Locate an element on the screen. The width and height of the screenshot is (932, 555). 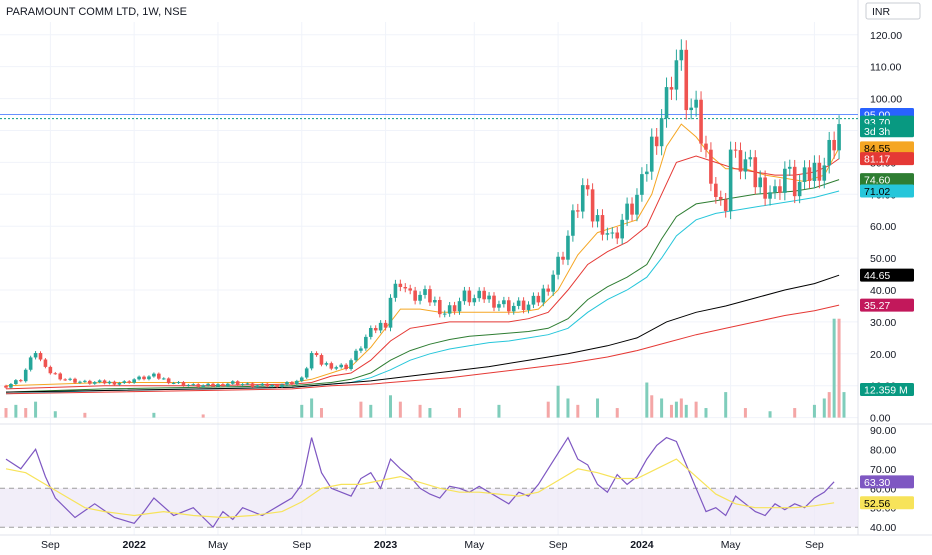
time-tick-label: Sep is located at coordinates (558, 544).